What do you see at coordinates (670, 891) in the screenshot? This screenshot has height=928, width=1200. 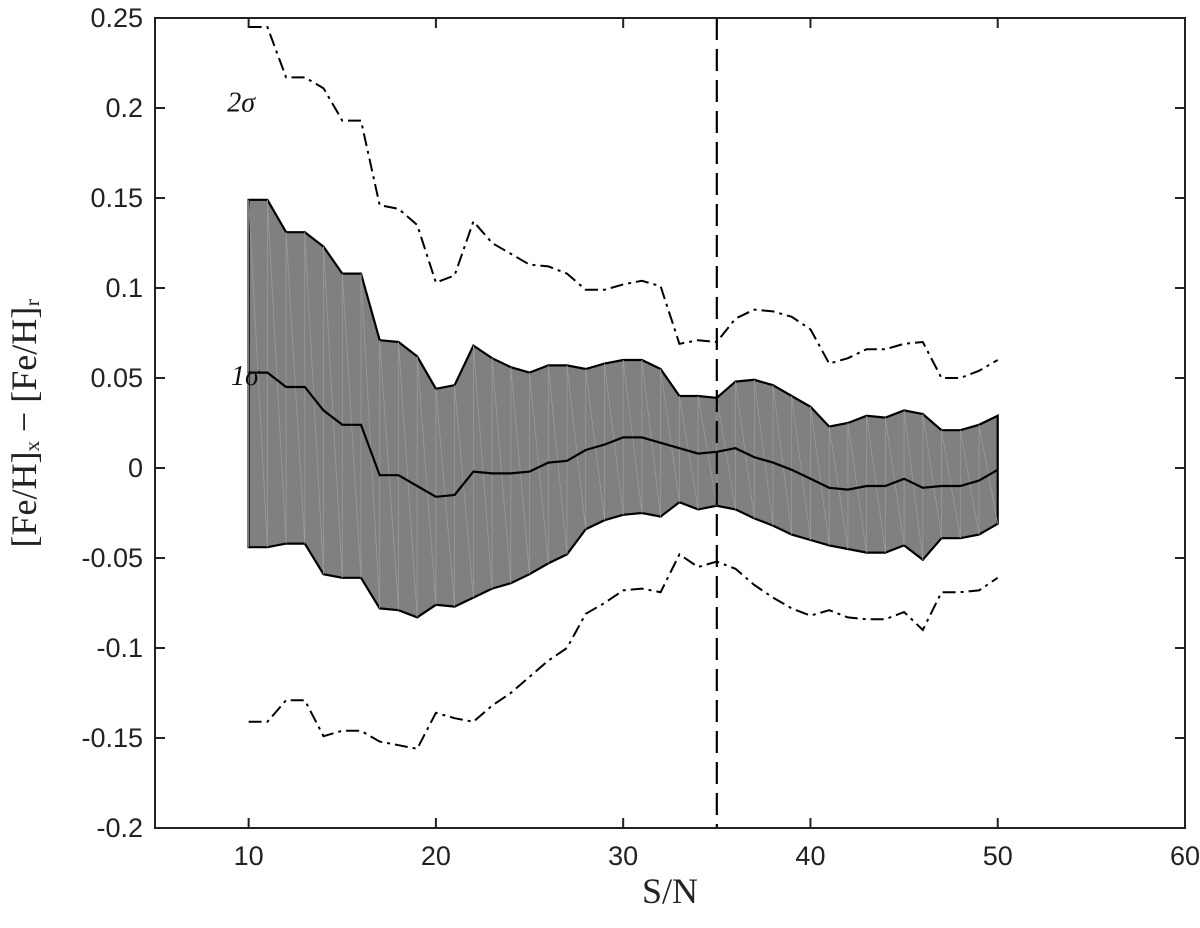 I see `x-axis-label: S/N` at bounding box center [670, 891].